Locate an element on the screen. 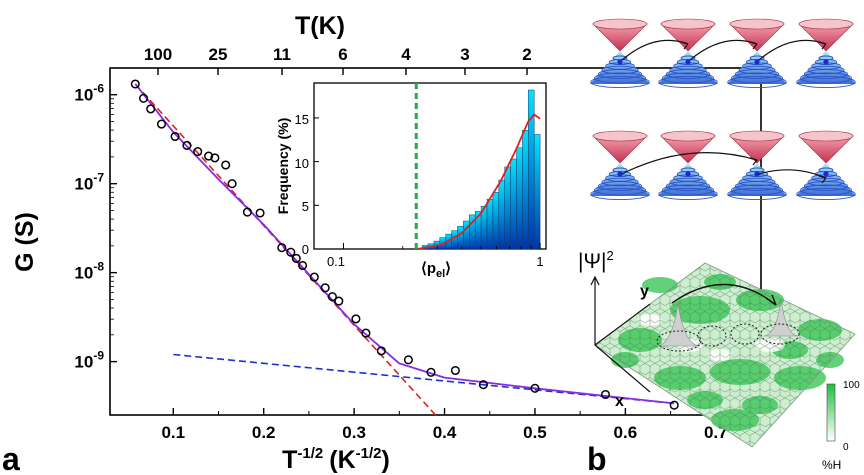 Image resolution: width=864 pixels, height=475 pixels. y-axis-label: y is located at coordinates (644, 291).